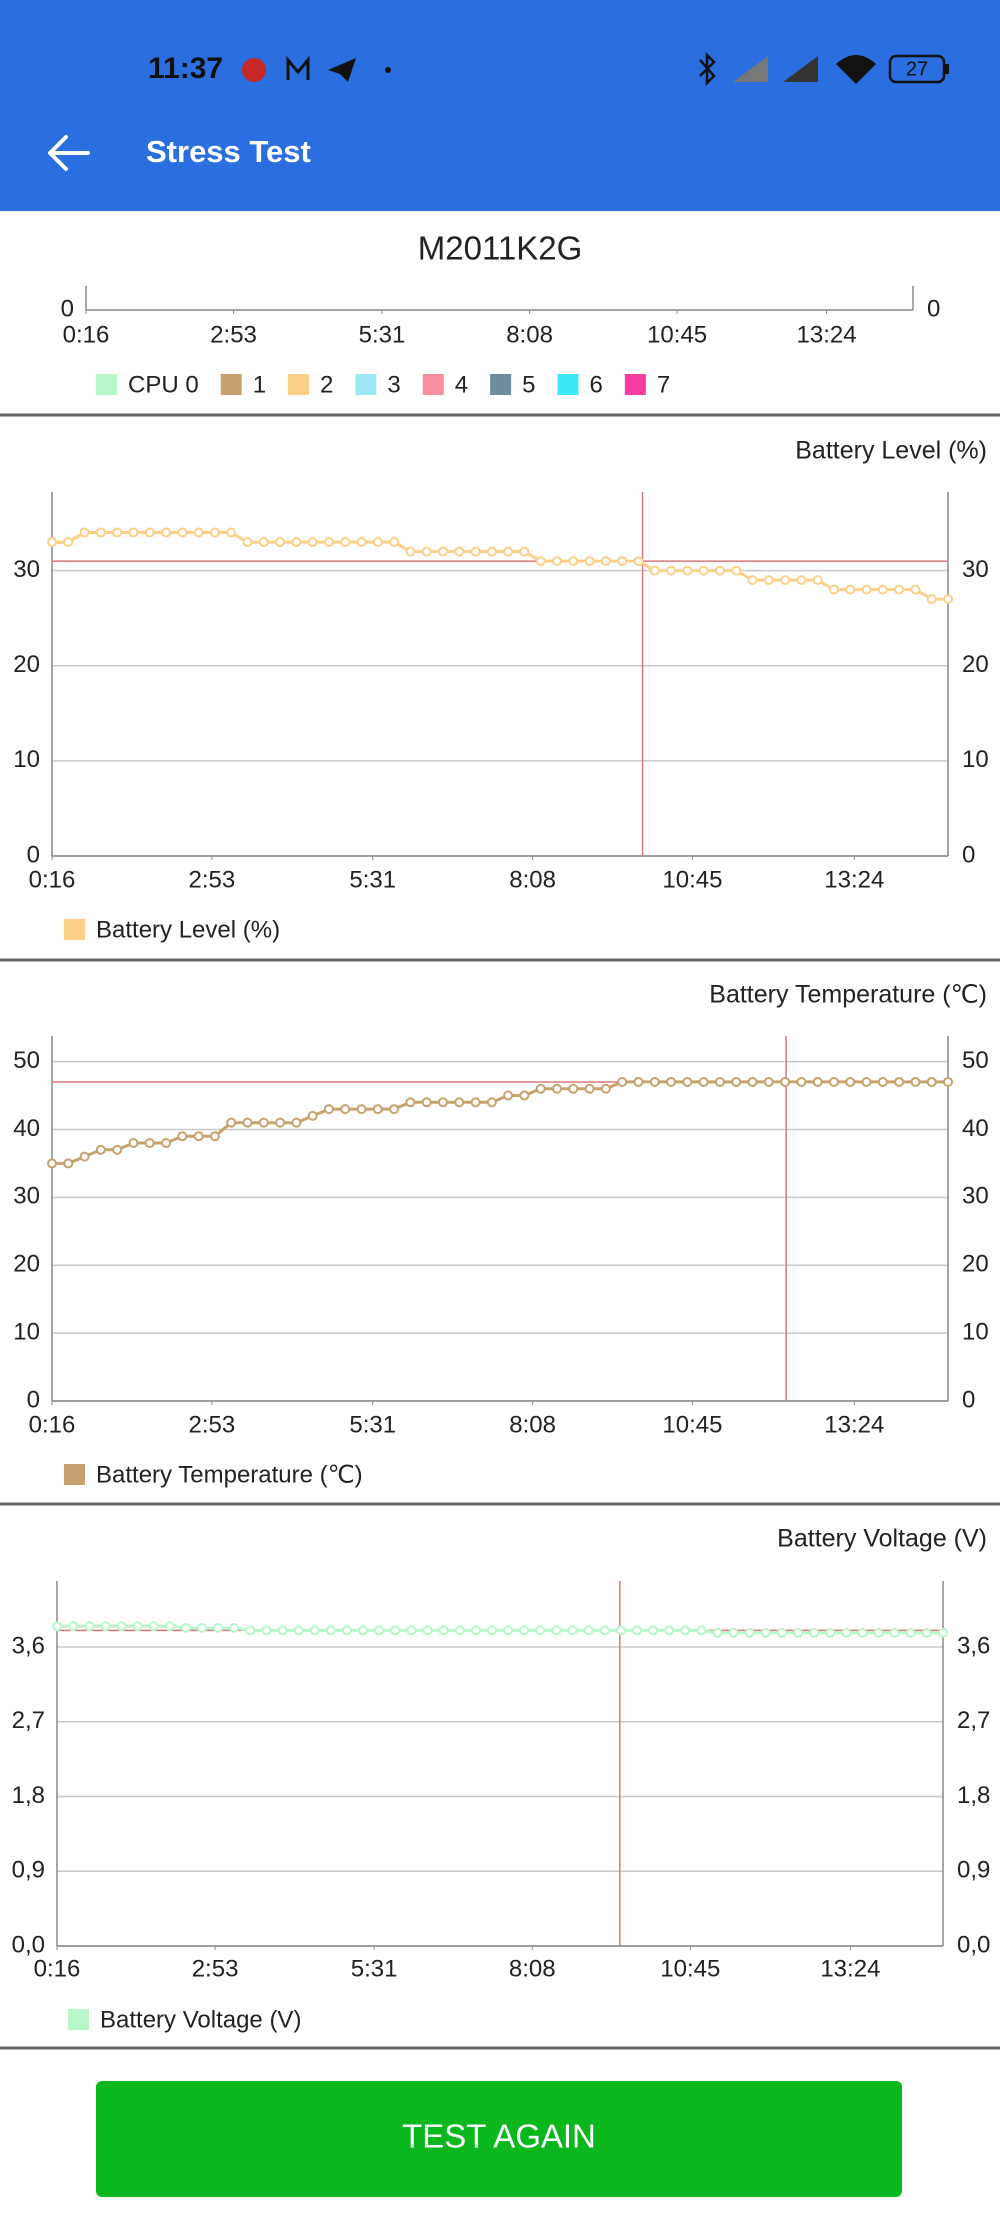  What do you see at coordinates (26, 1331) in the screenshot?
I see `y-tick-label: 10` at bounding box center [26, 1331].